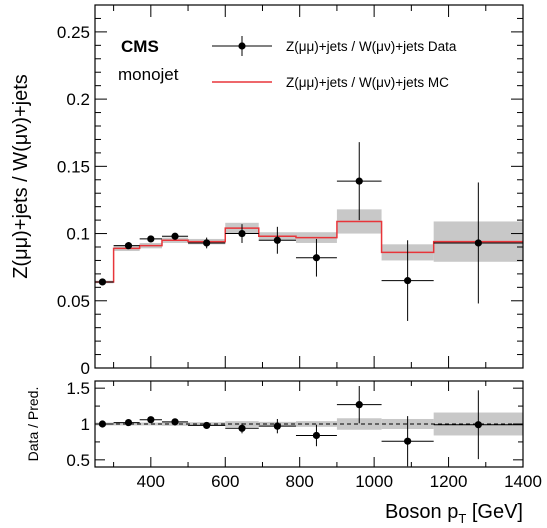 The image size is (547, 528). I want to click on legend-data-point, so click(242, 46).